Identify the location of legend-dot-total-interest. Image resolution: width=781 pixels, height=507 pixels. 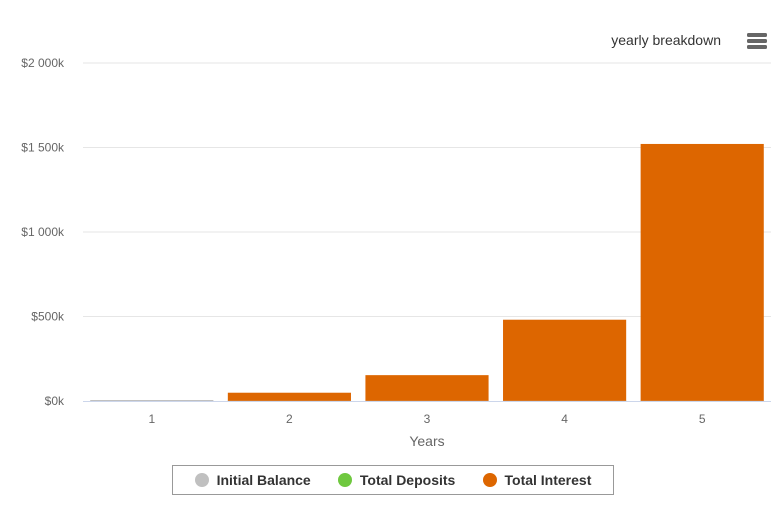
(489, 480).